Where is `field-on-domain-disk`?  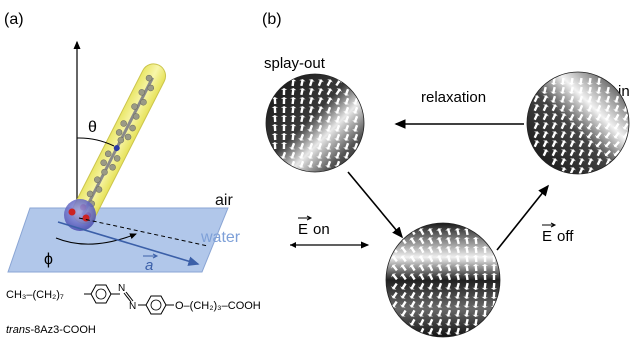
field-on-domain-disk is located at coordinates (443, 280).